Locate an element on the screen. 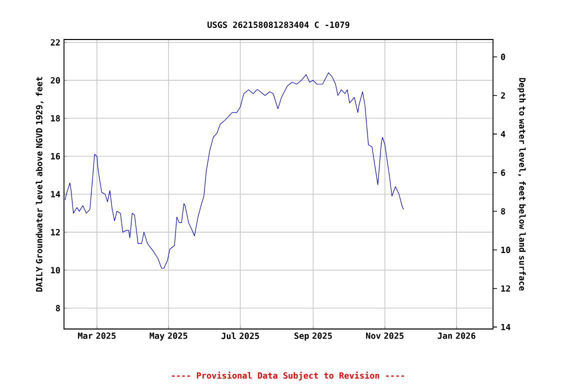  y-tick-label: 14 is located at coordinates (55, 194).